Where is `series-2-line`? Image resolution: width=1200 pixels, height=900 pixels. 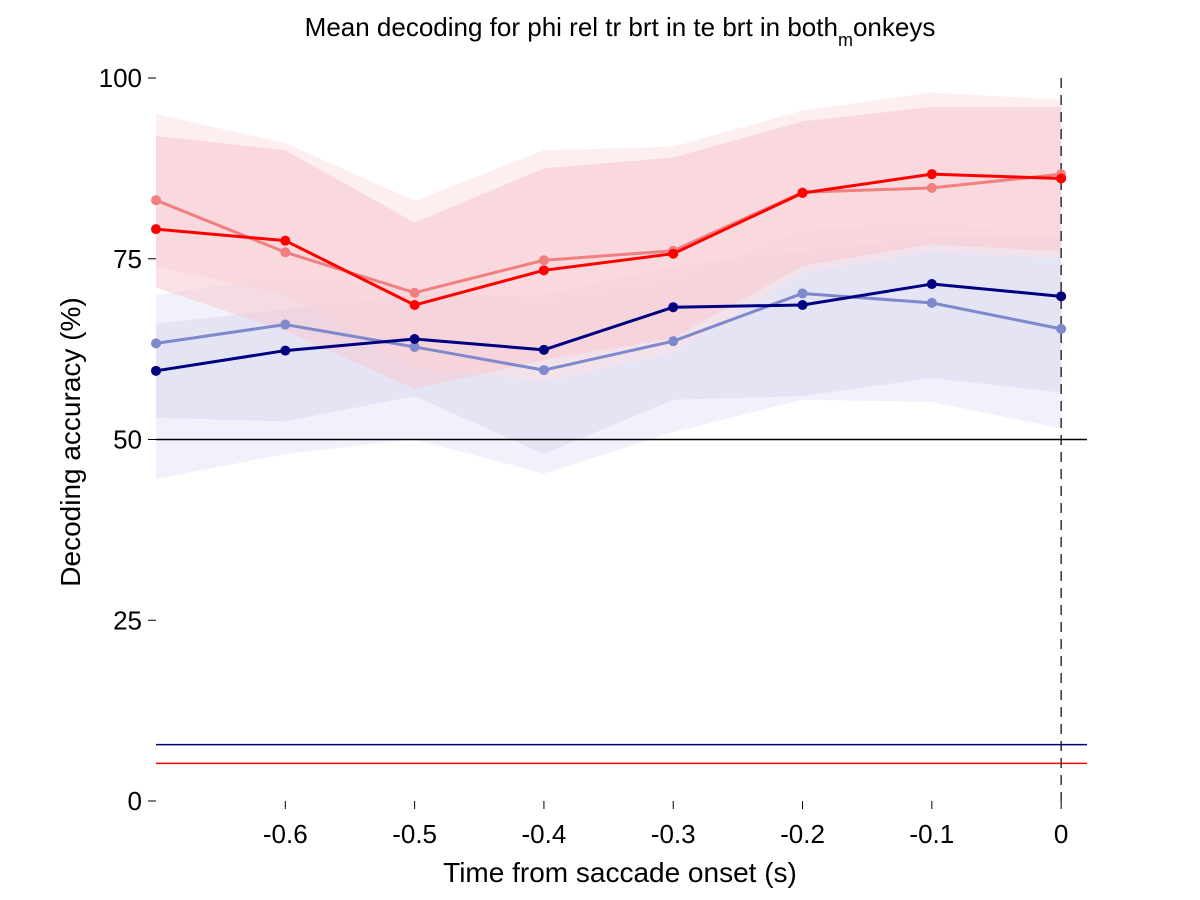
series-2-line is located at coordinates (608, 327).